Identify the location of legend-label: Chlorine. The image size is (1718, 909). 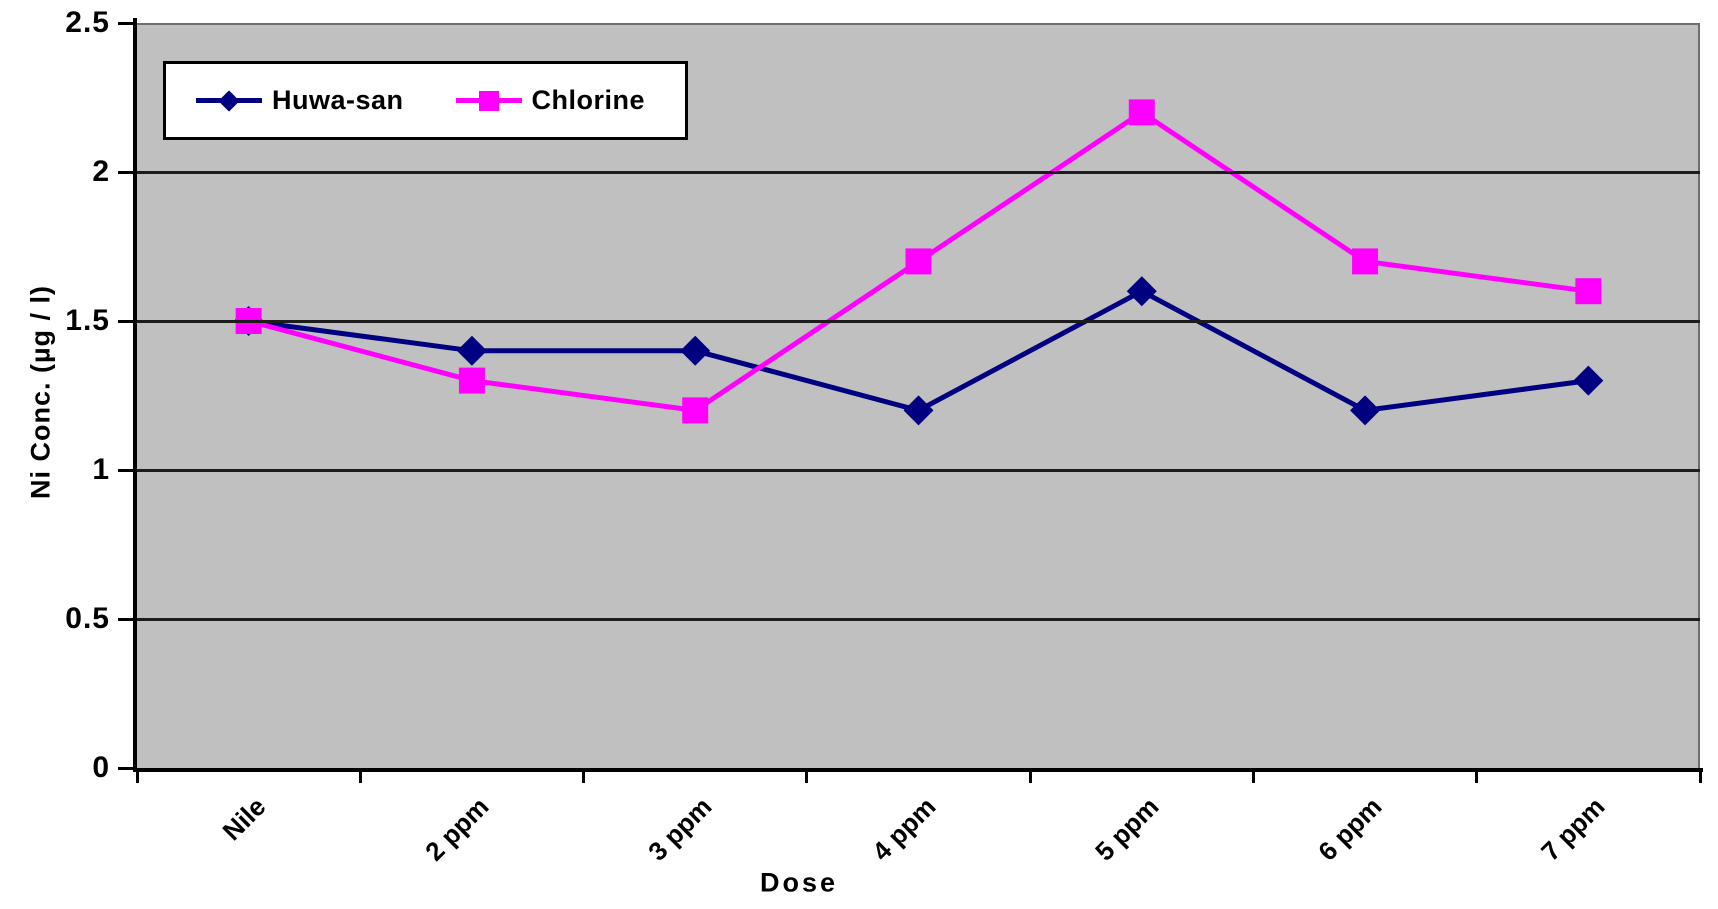
(588, 100).